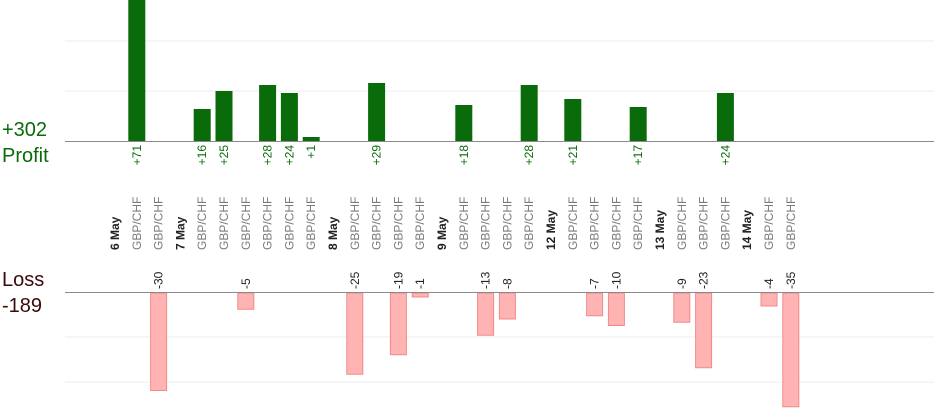  I want to click on profit-value-label: +25, so click(224, 155).